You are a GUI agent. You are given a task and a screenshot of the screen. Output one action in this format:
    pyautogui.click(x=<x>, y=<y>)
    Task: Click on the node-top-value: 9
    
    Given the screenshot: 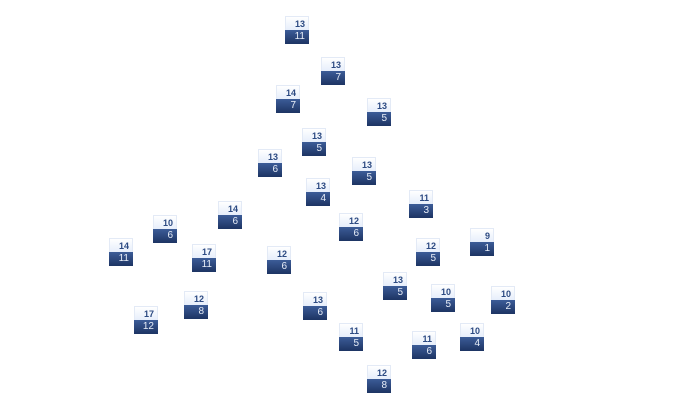 What is the action you would take?
    pyautogui.click(x=482, y=235)
    